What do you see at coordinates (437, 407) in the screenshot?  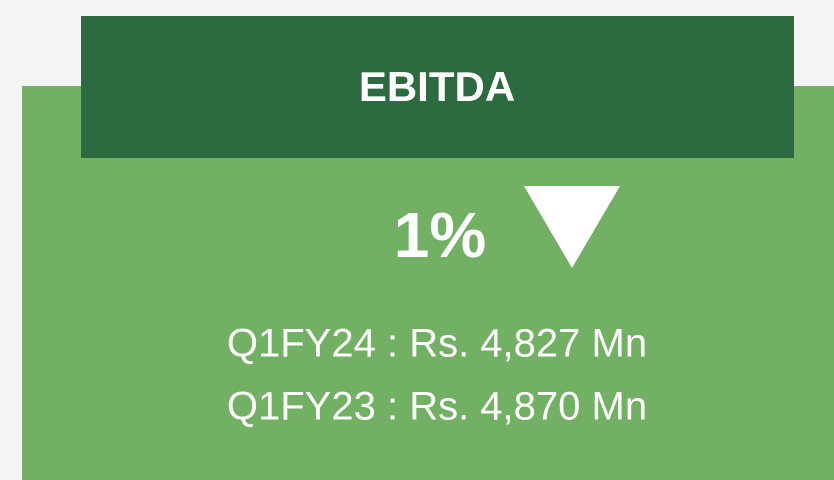 I see `previous-value: Q1FY23 : Rs. 4,870 Mn` at bounding box center [437, 407].